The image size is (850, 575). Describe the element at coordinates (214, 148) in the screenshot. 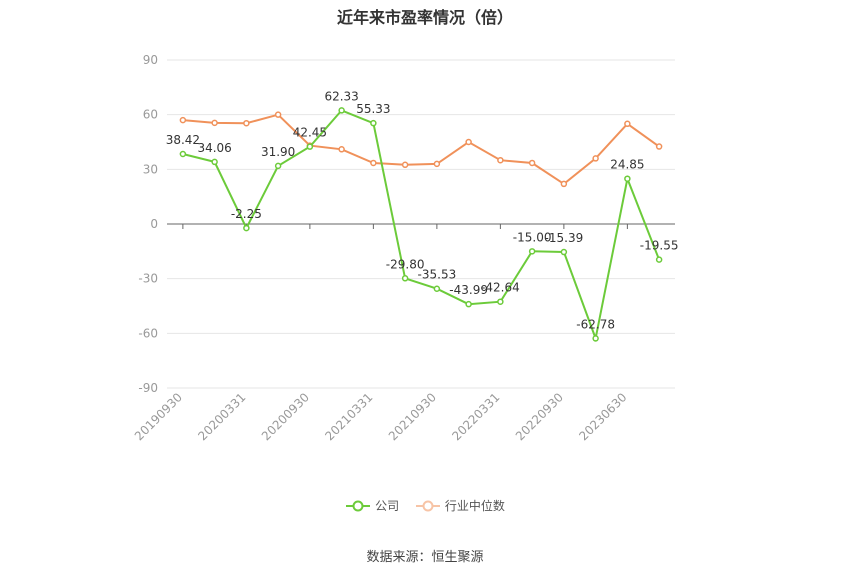

I see `data-label: 34.06` at that location.